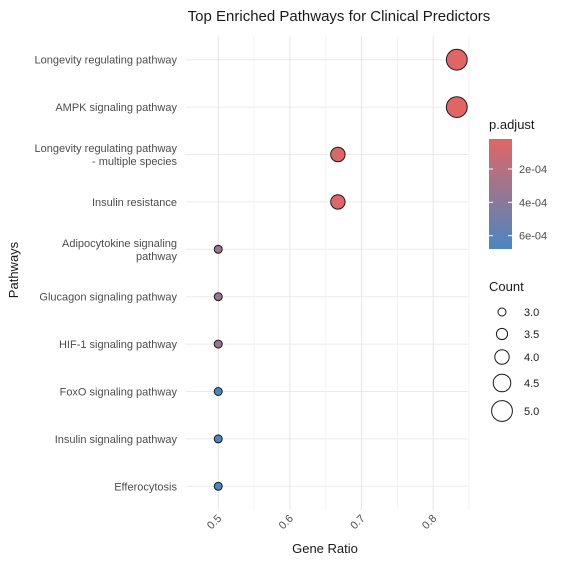 This screenshot has width=564, height=564. Describe the element at coordinates (106, 61) in the screenshot. I see `pathway-label: Longevity regulating pathway` at that location.